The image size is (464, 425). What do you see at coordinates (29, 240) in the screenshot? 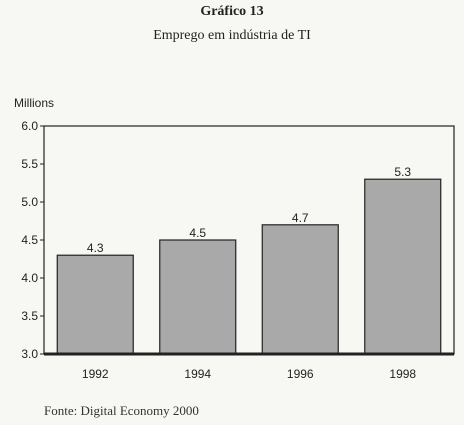
I see `y-tick-label: 4.5` at bounding box center [29, 240].